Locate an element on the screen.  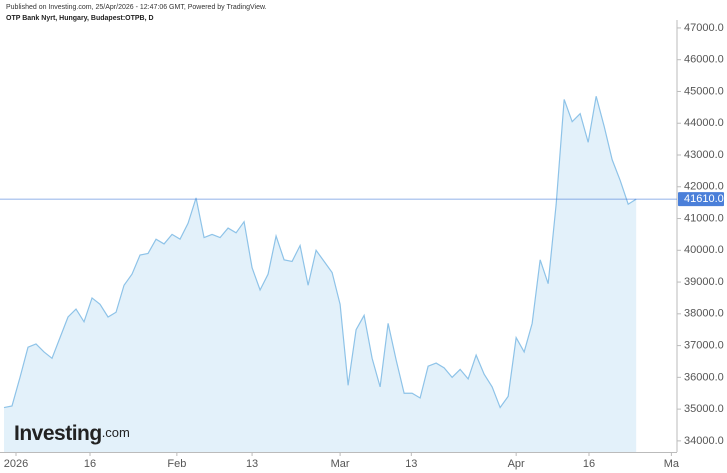
x-tick-label: Feb is located at coordinates (176, 464).